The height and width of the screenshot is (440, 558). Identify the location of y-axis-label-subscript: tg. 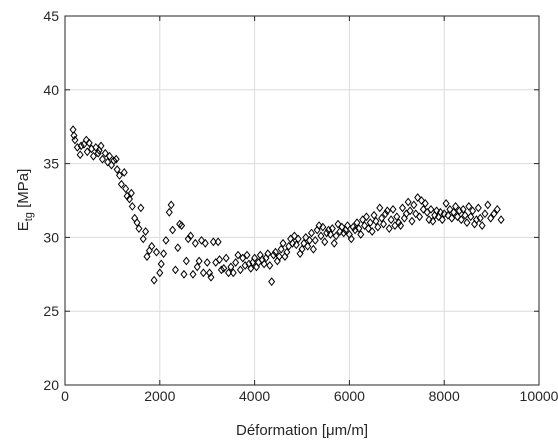
(29, 216).